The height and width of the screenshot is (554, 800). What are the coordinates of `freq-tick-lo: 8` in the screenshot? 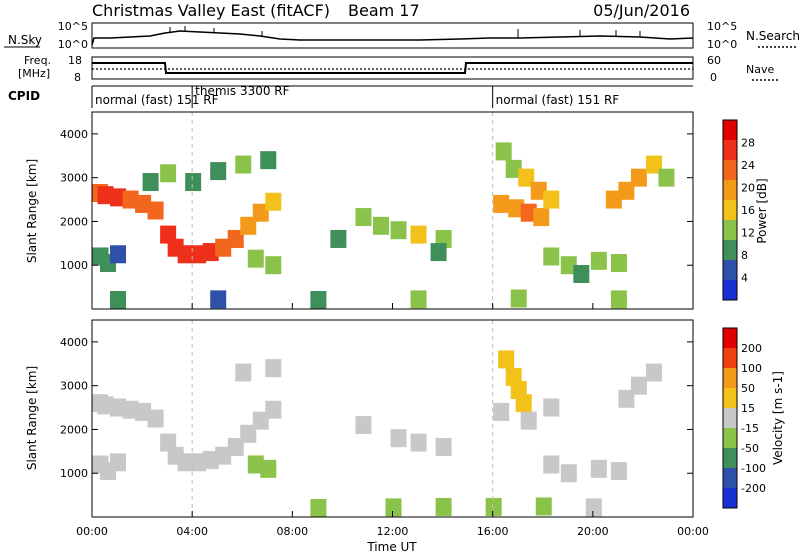 It's located at (77, 77).